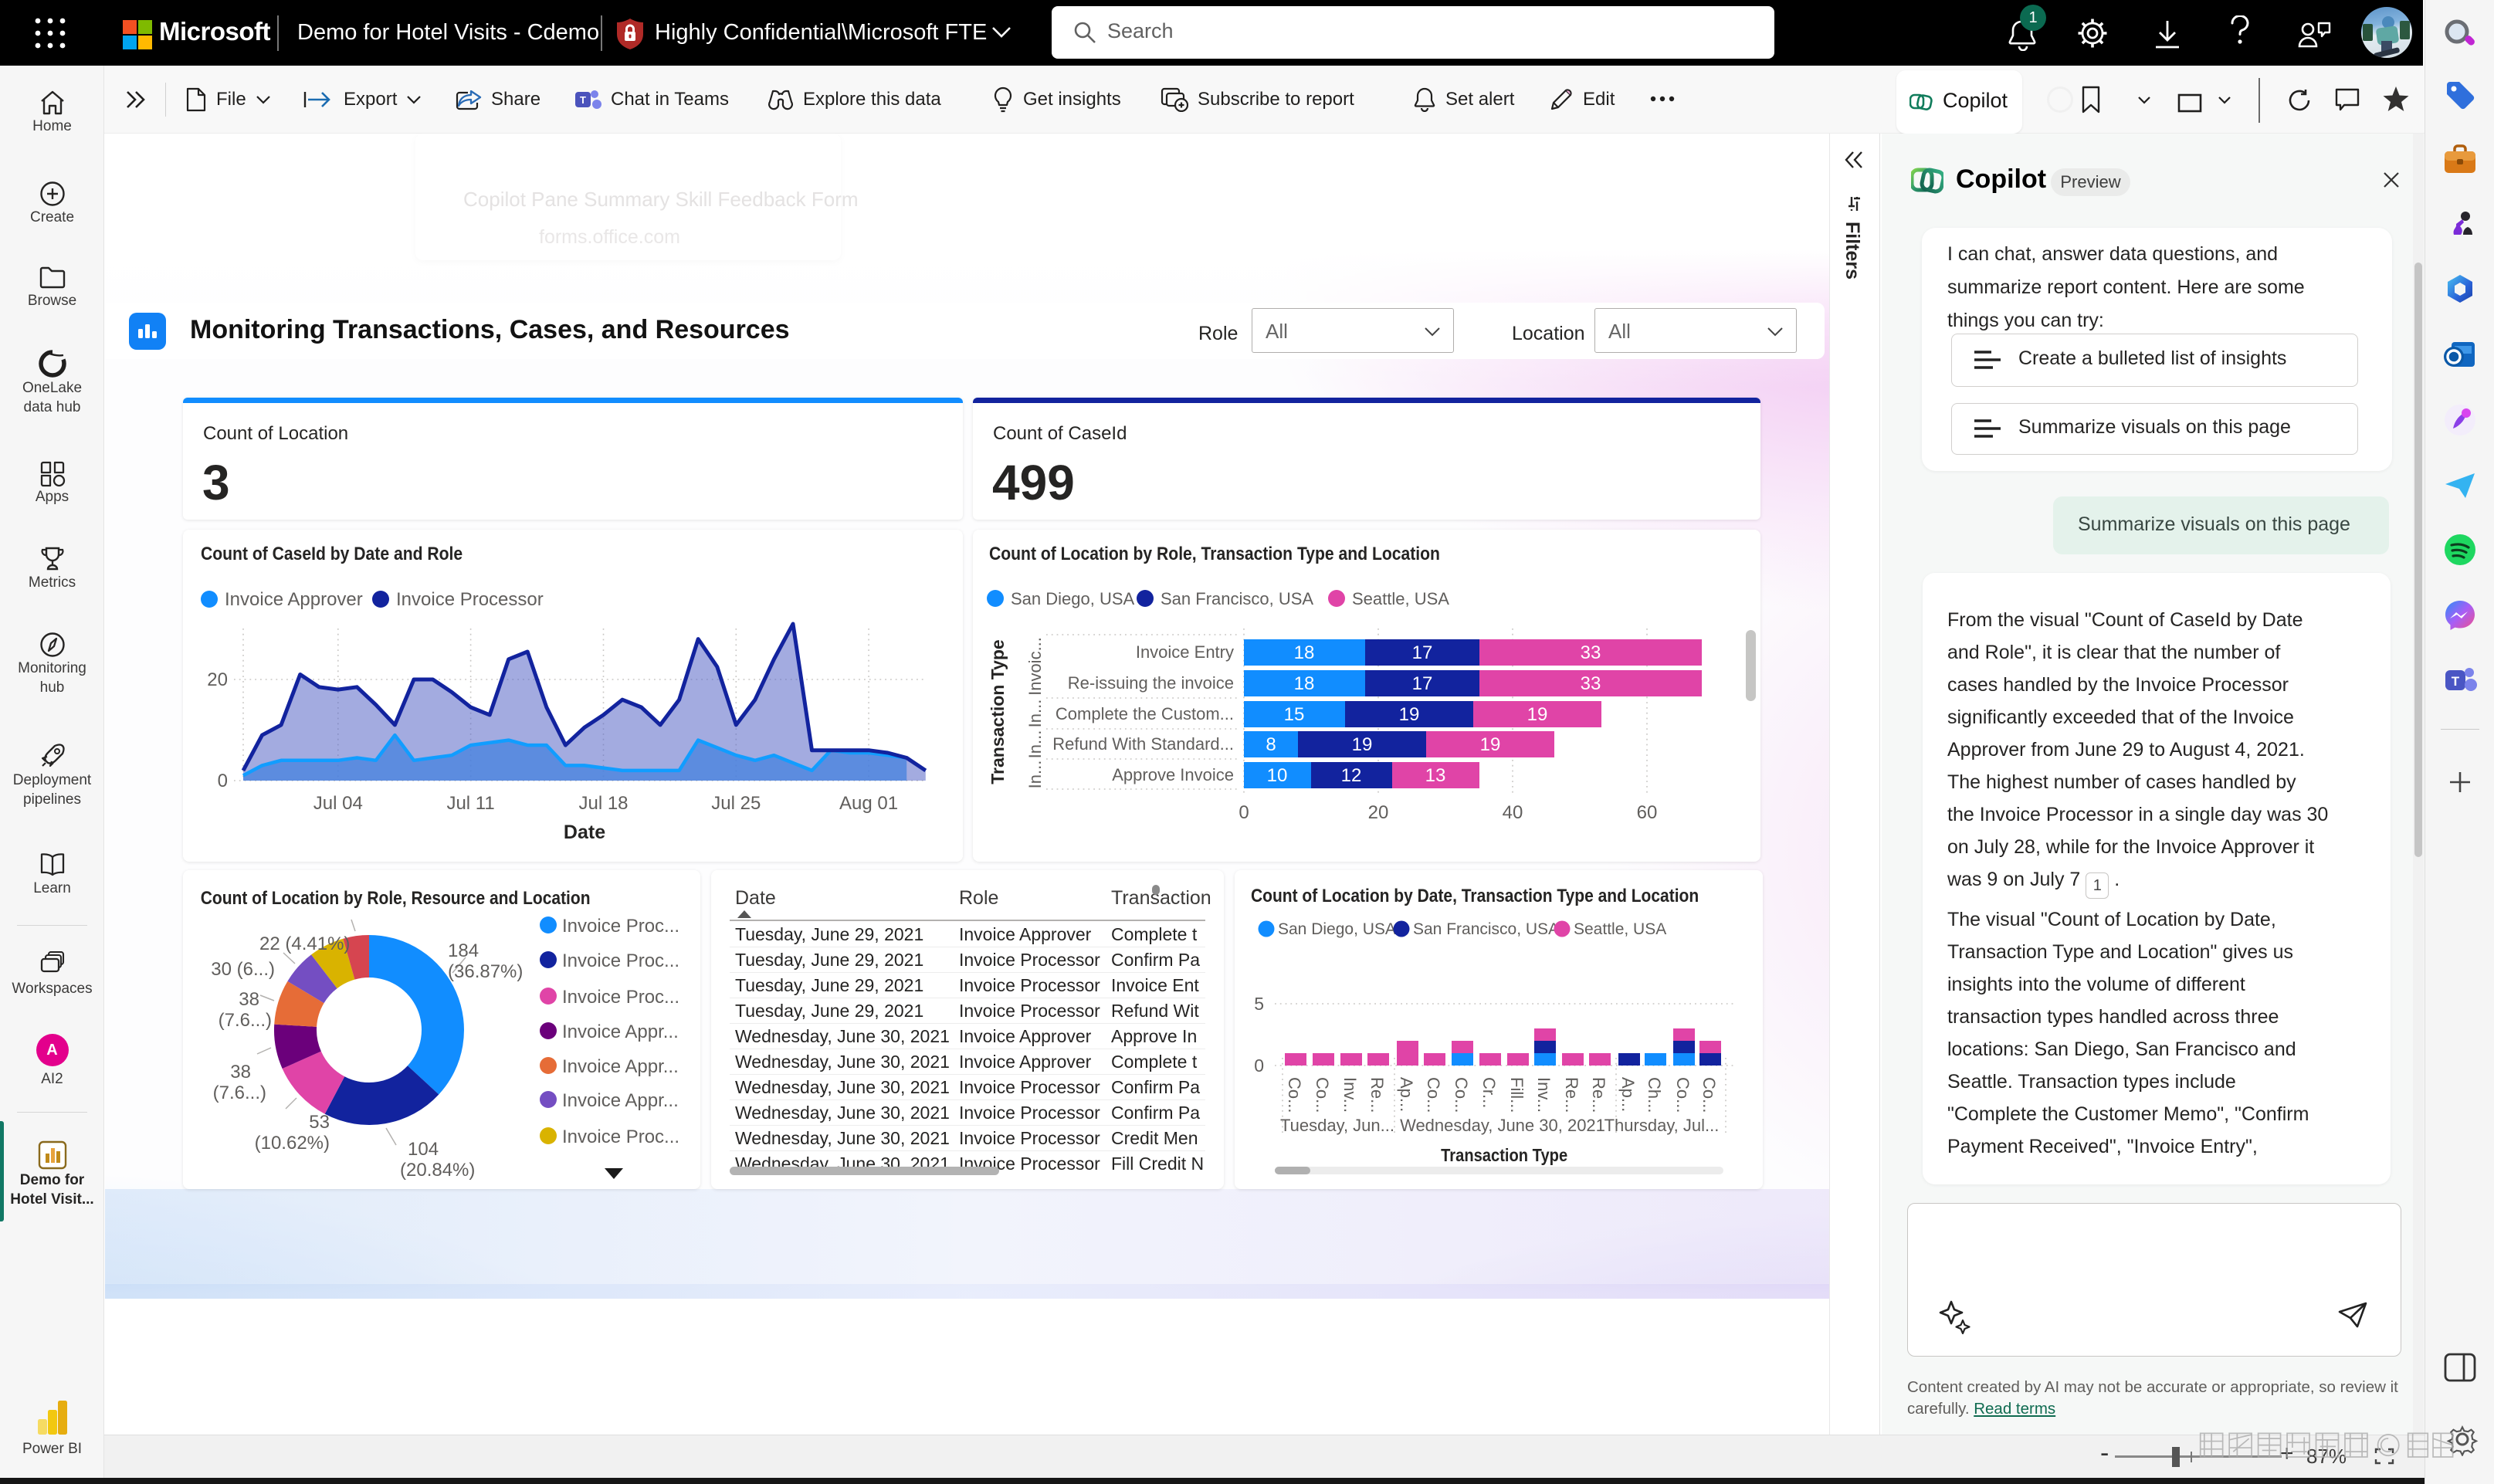 This screenshot has height=1484, width=2494. I want to click on svg-text: 8, so click(1271, 744).